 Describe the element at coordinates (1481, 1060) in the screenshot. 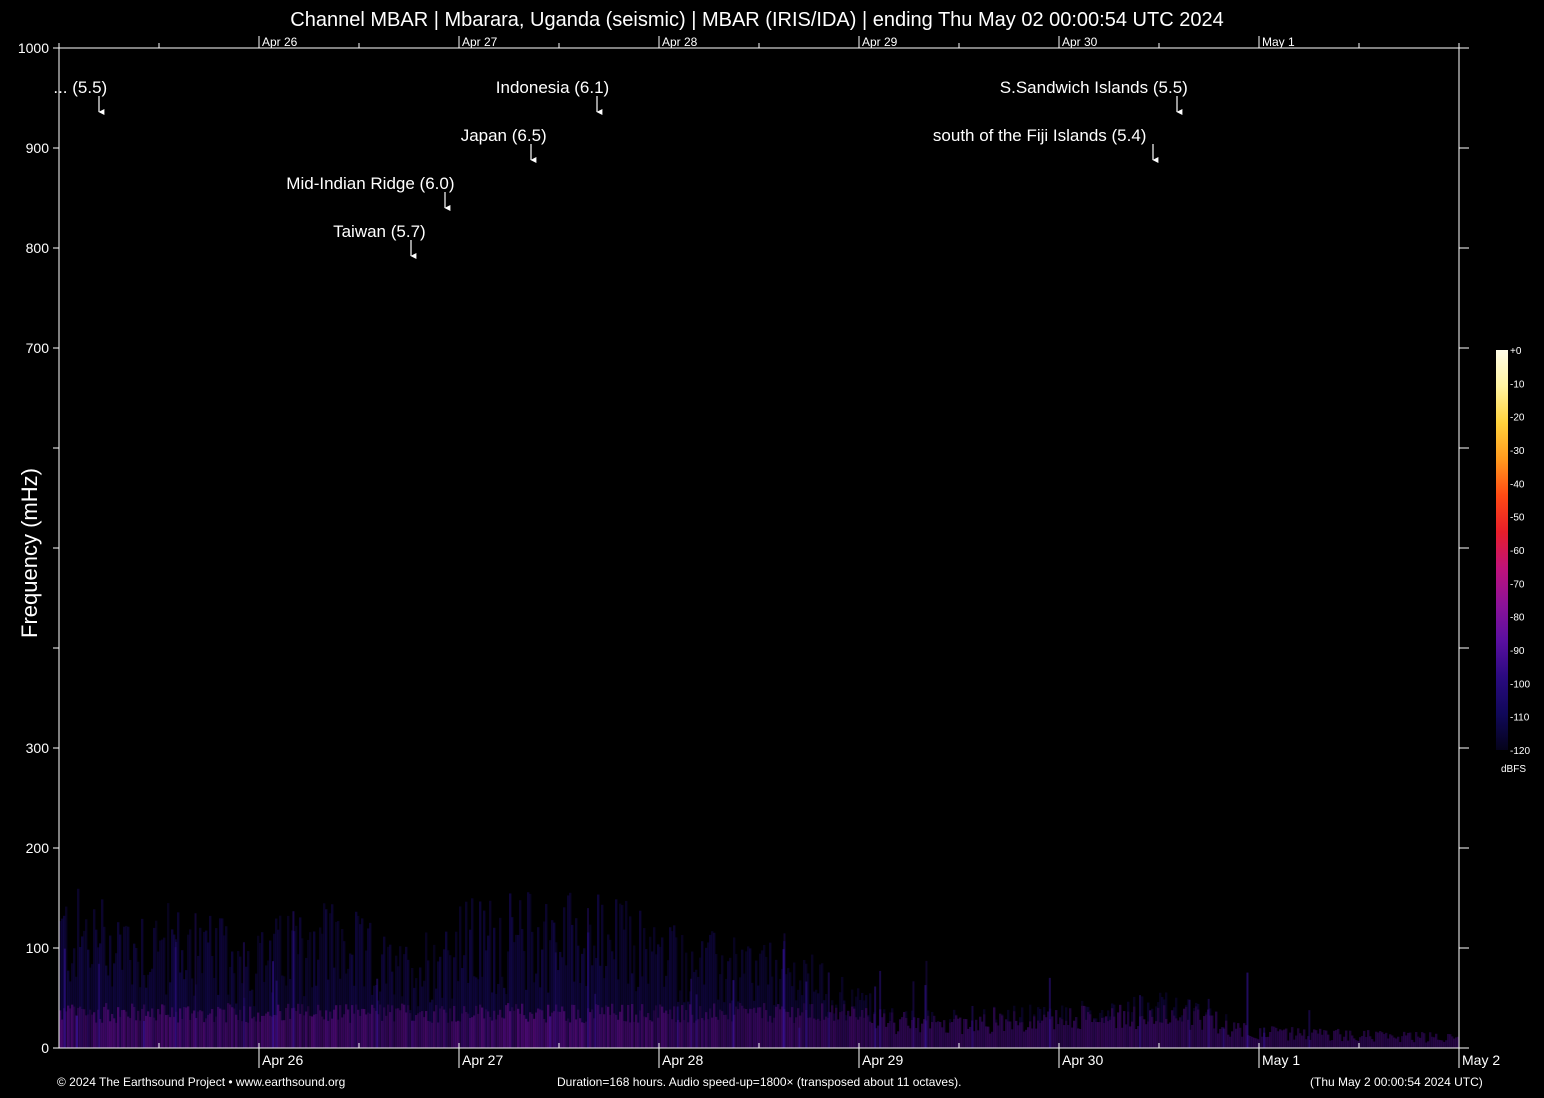

I see `x-tick-label: May 2` at that location.